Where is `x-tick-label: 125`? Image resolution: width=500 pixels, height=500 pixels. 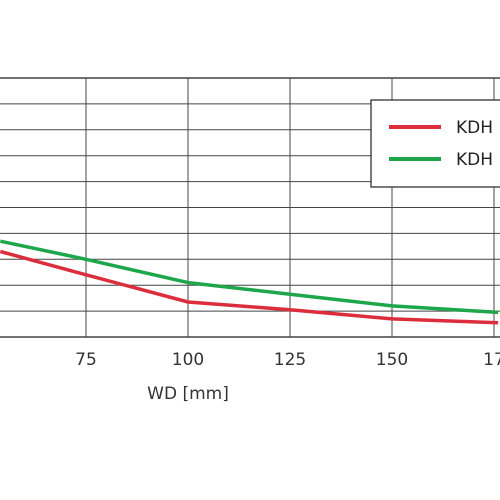
x-tick-label: 125 is located at coordinates (290, 360).